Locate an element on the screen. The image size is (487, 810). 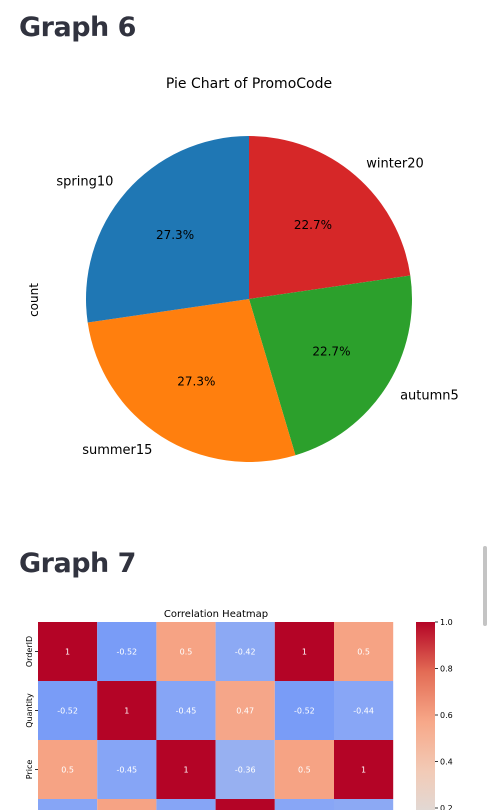
scrollbar-thumb is located at coordinates (485, 586).